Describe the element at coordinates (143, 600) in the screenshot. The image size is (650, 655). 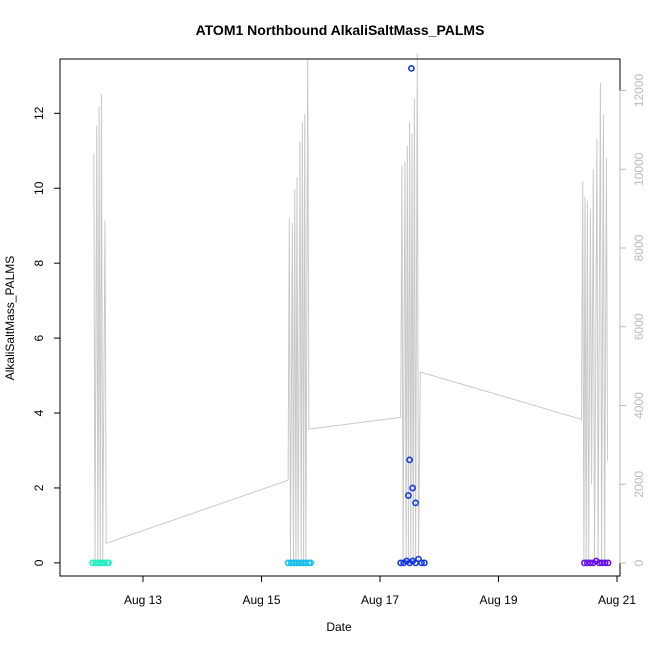
I see `x-tick-label-0: Aug 13` at that location.